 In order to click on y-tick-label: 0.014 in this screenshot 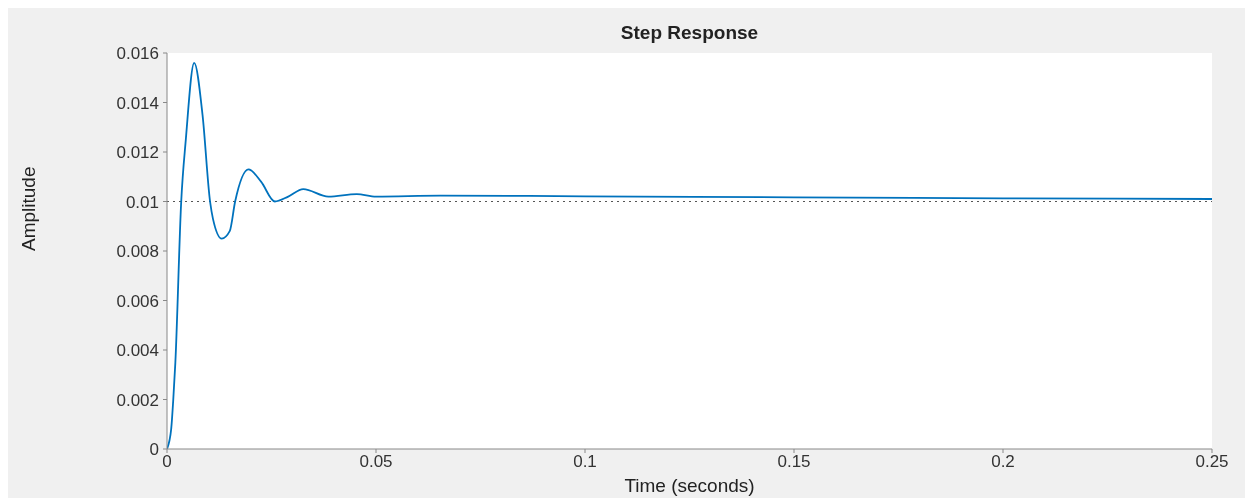, I will do `click(137, 103)`.